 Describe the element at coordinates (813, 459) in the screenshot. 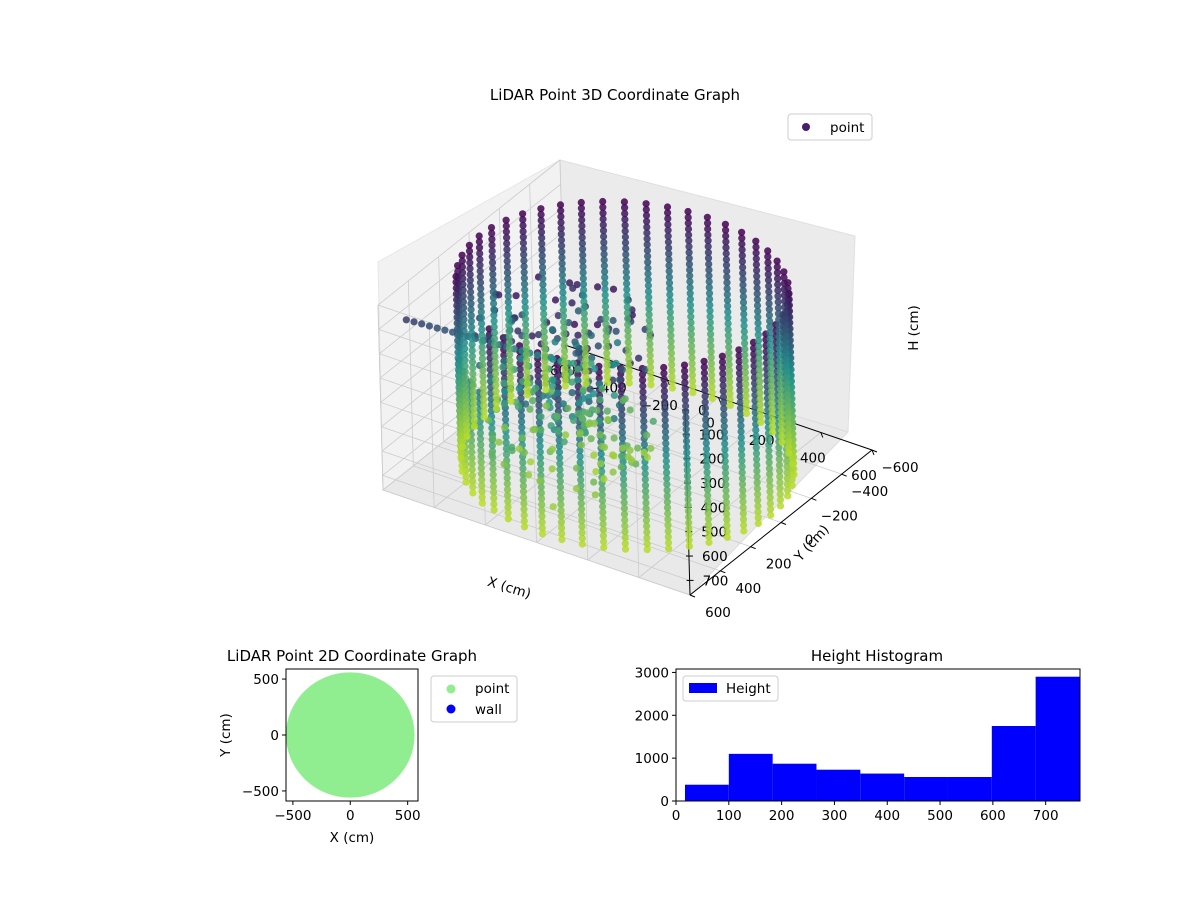

I see `scatter3d-x-tick-label: 400` at that location.